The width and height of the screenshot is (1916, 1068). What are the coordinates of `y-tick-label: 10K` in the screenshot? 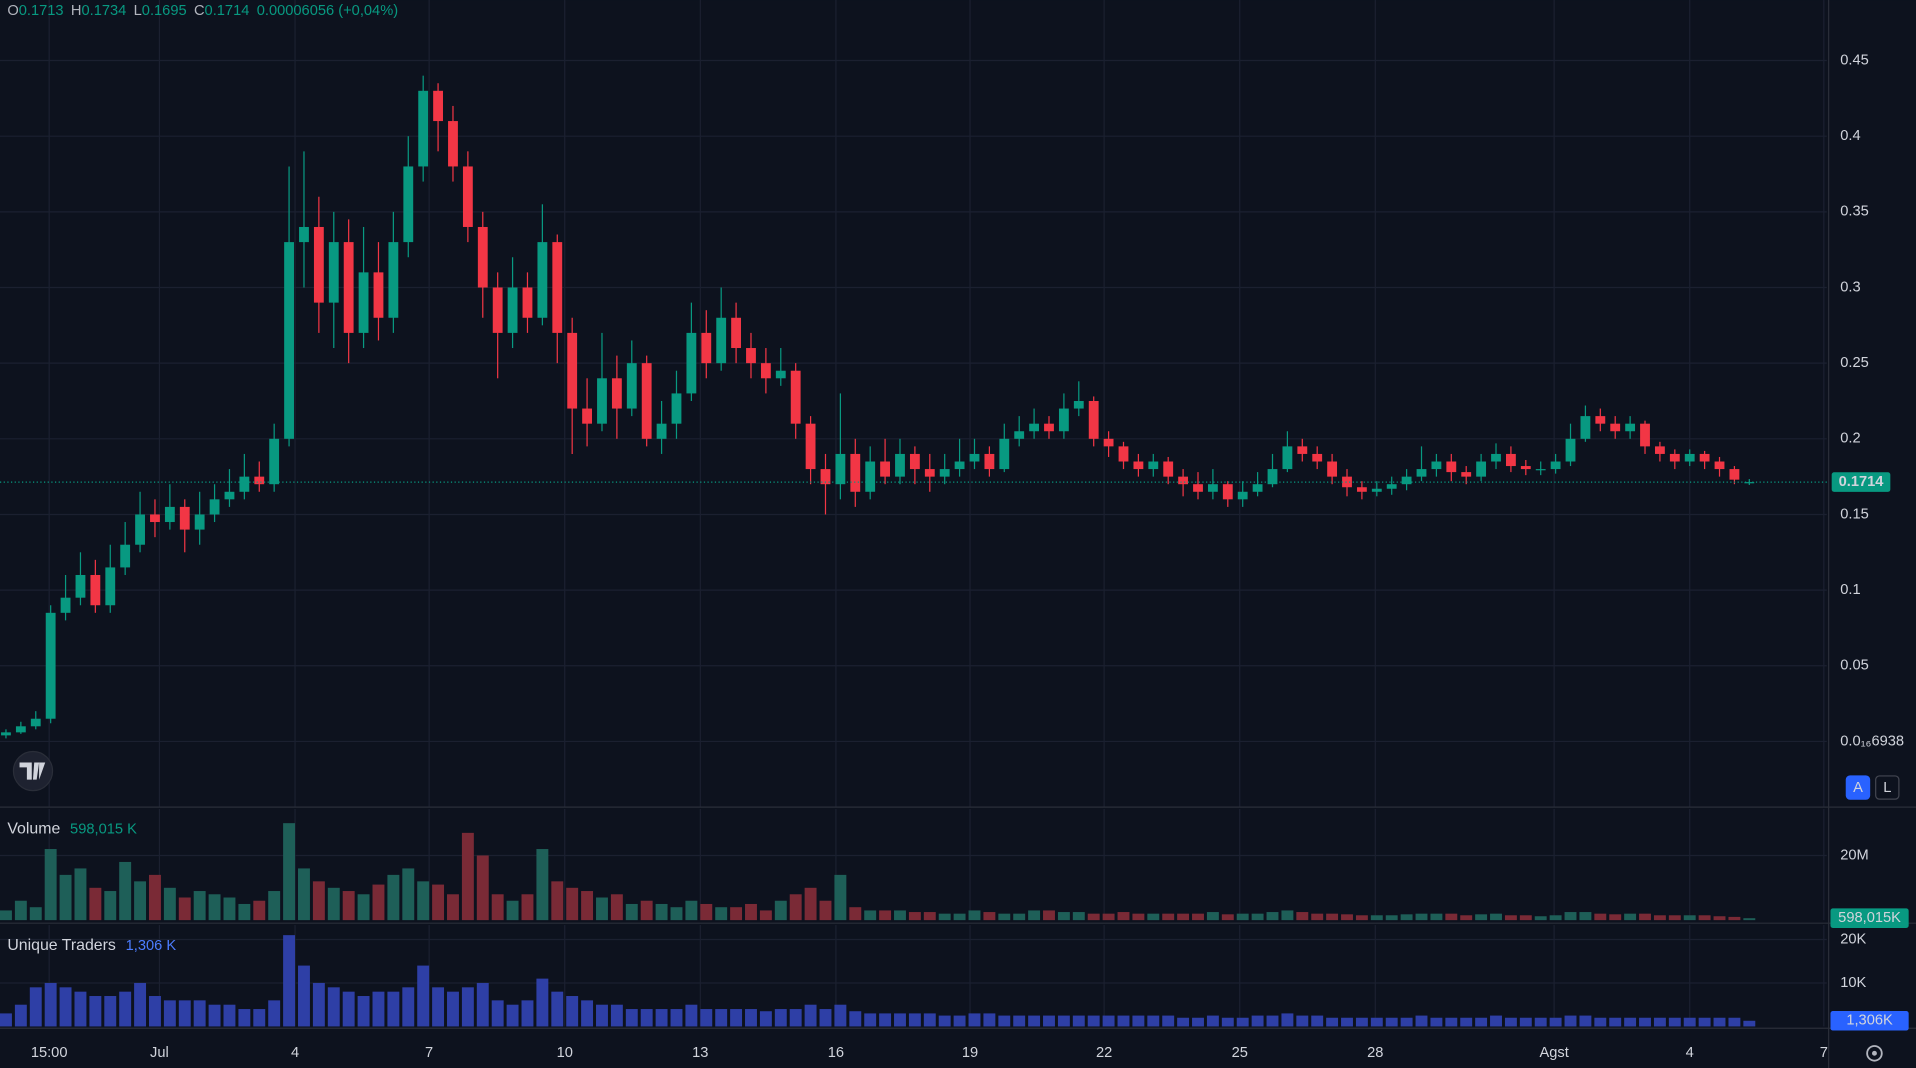 It's located at (1853, 983).